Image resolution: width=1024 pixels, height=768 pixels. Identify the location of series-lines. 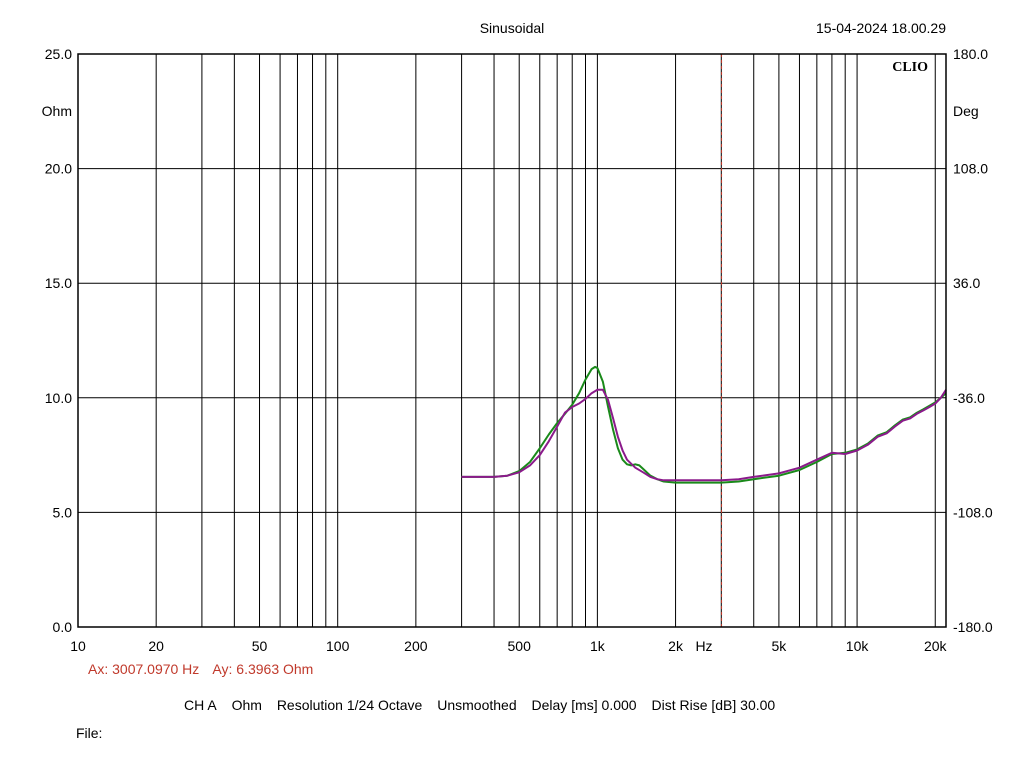
(704, 424).